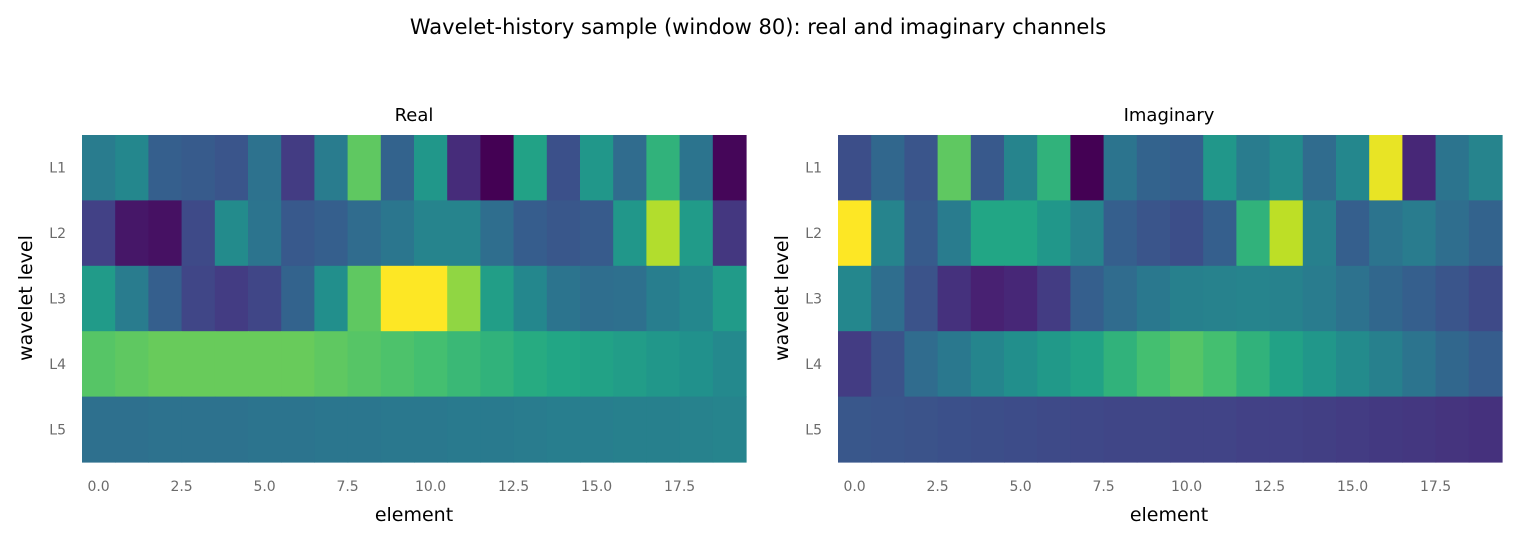 This screenshot has width=1517, height=540. What do you see at coordinates (813, 169) in the screenshot?
I see `y-tick-label: L1` at bounding box center [813, 169].